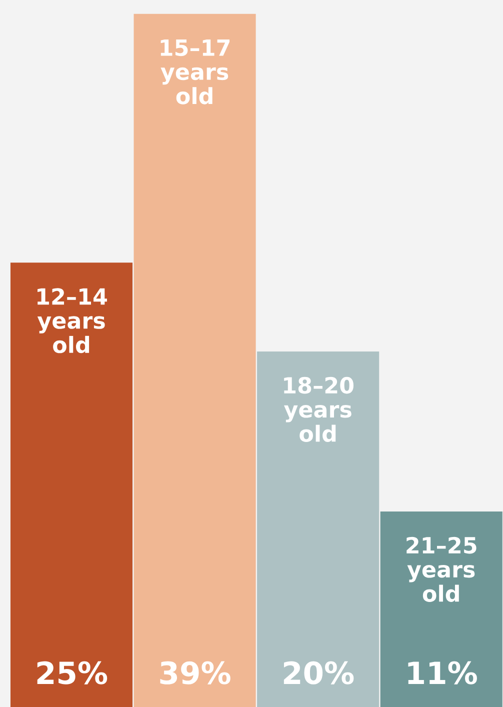  I want to click on x-tick-label: 15–17 years old, so click(195, 72).